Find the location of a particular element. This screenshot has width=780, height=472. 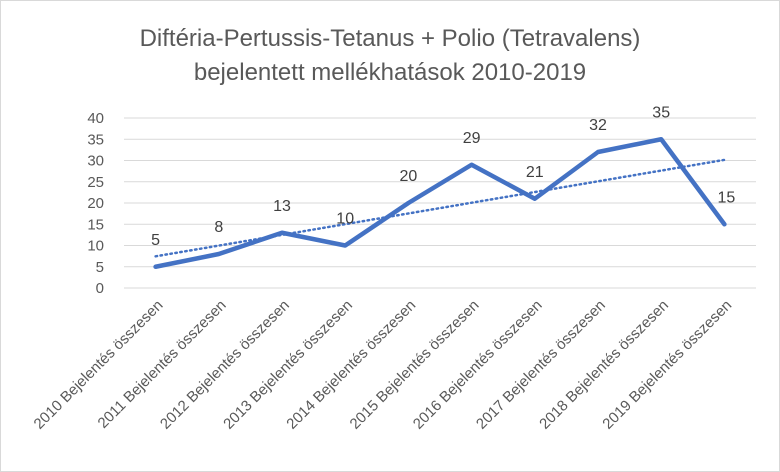

y-axis: 0 5 10 15 20 25 30 35 40 is located at coordinates (95, 203).